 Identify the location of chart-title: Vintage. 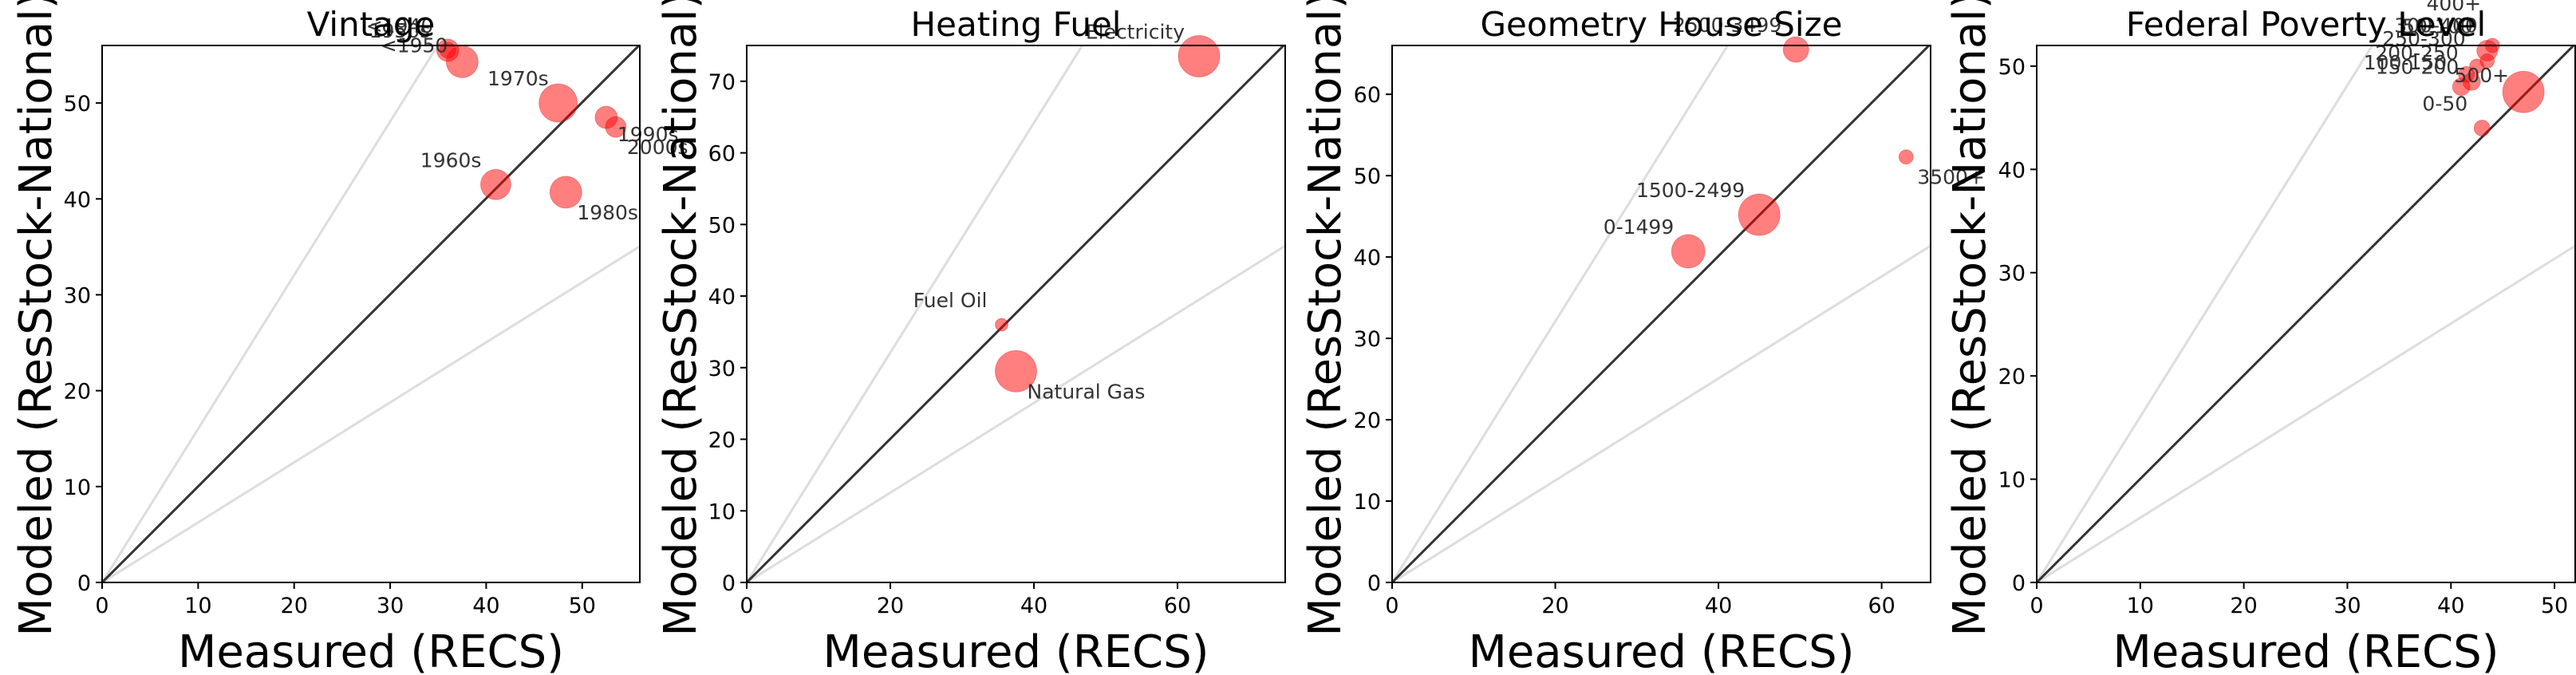
(372, 24).